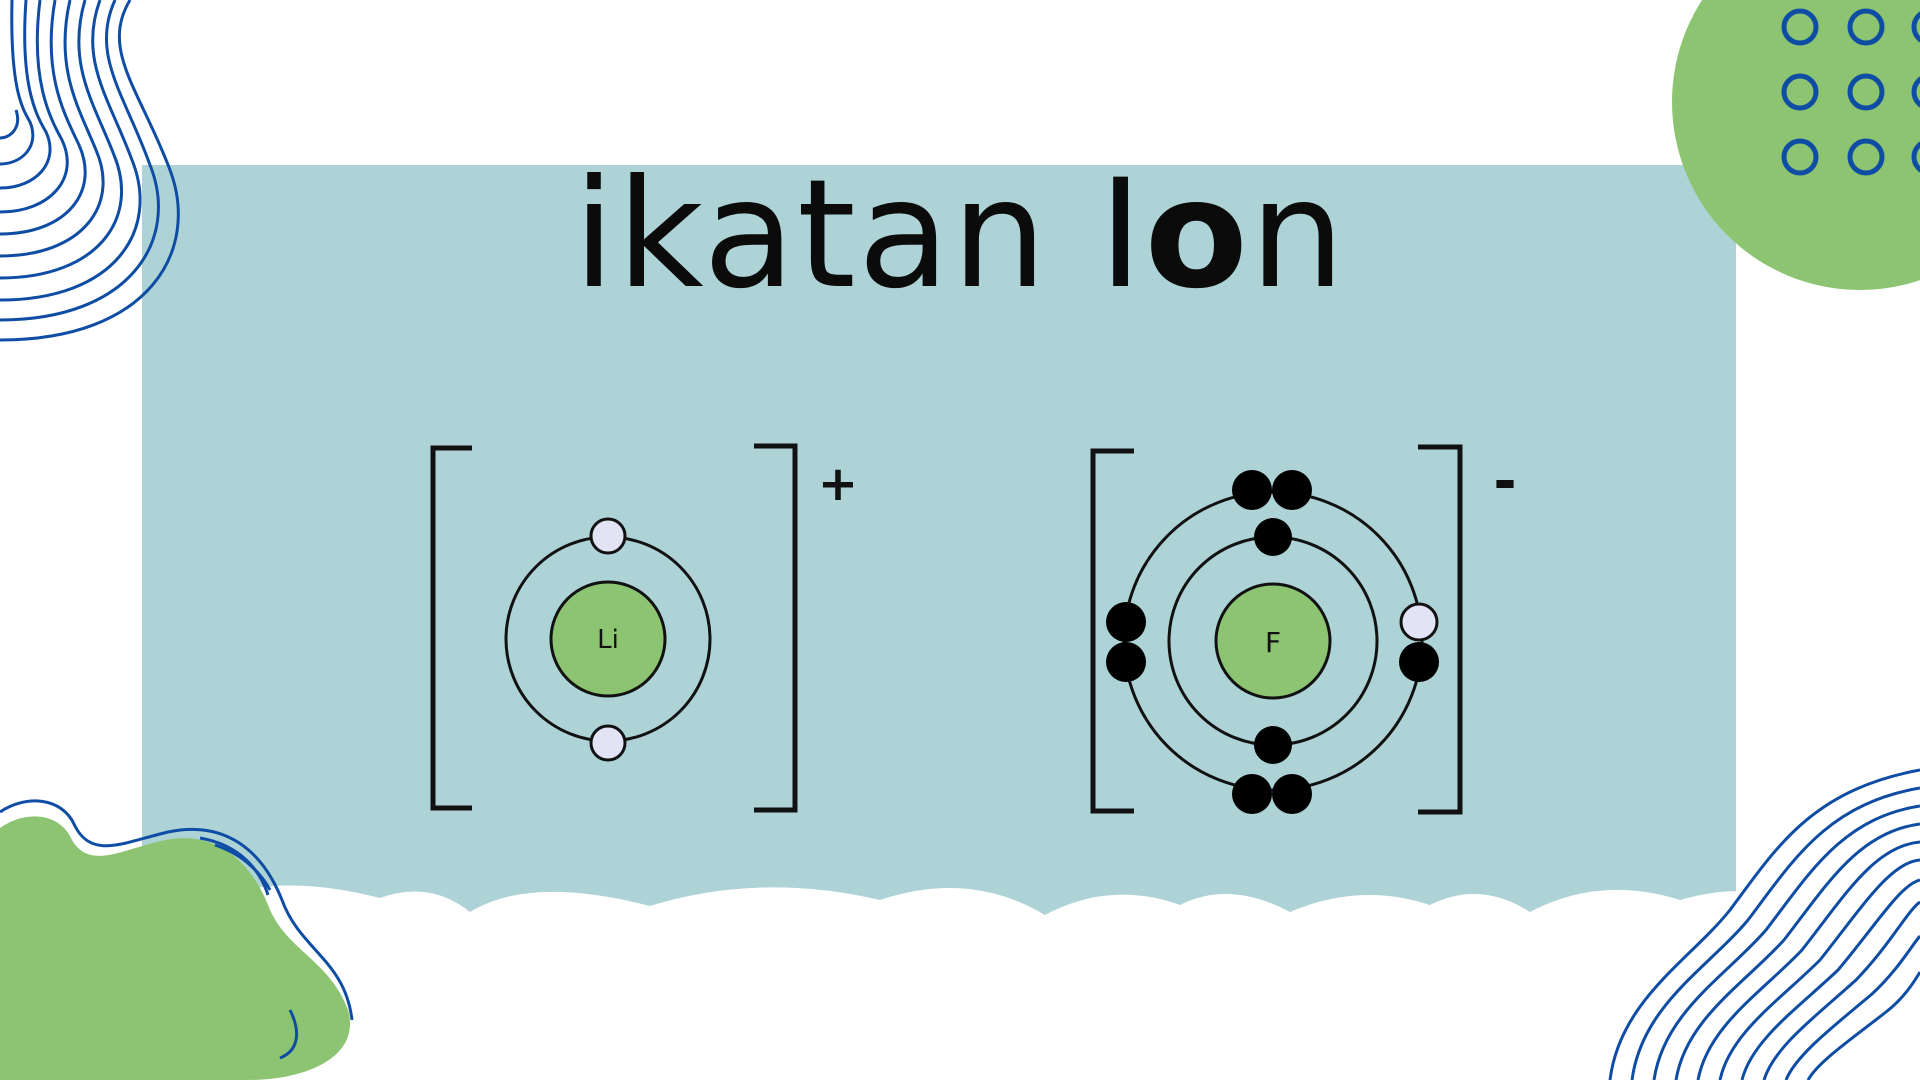 This screenshot has height=1080, width=1920. I want to click on blob-outline-lines, so click(177, 929).